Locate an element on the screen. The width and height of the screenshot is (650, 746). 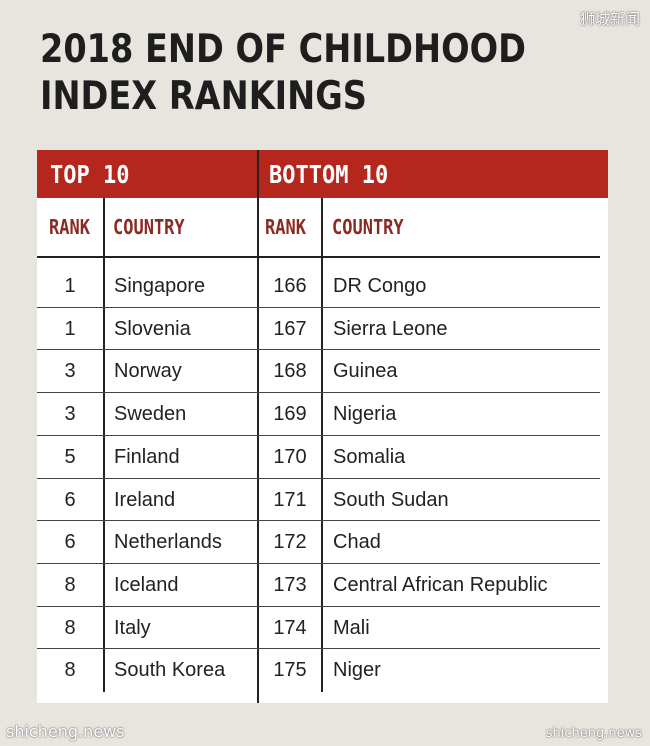
top-rank-cell: 5 is located at coordinates (70, 457).